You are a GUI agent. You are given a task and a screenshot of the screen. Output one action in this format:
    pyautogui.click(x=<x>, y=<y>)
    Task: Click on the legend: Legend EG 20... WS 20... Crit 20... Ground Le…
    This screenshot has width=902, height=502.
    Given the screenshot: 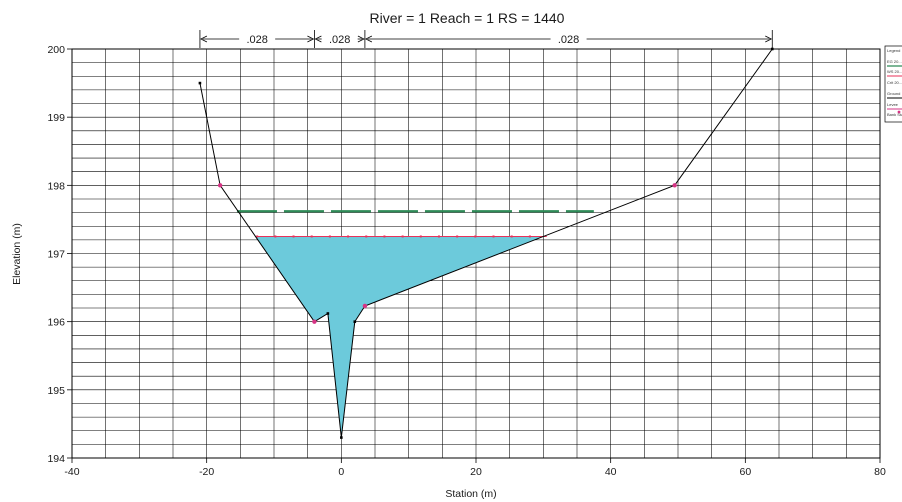 What is the action you would take?
    pyautogui.click(x=893, y=84)
    